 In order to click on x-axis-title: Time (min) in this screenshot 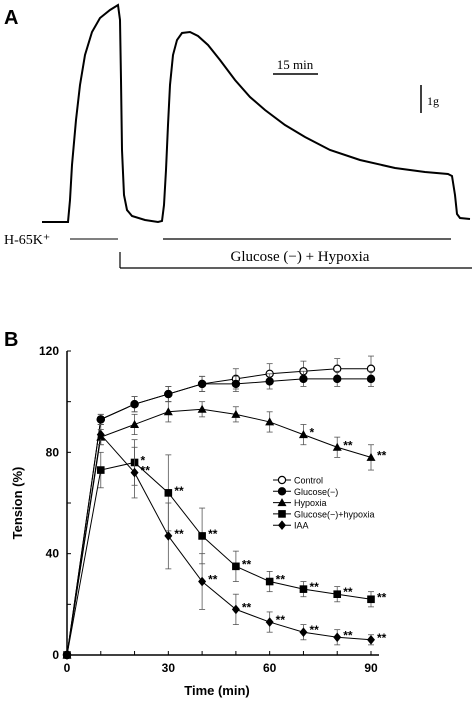, I will do `click(217, 690)`.